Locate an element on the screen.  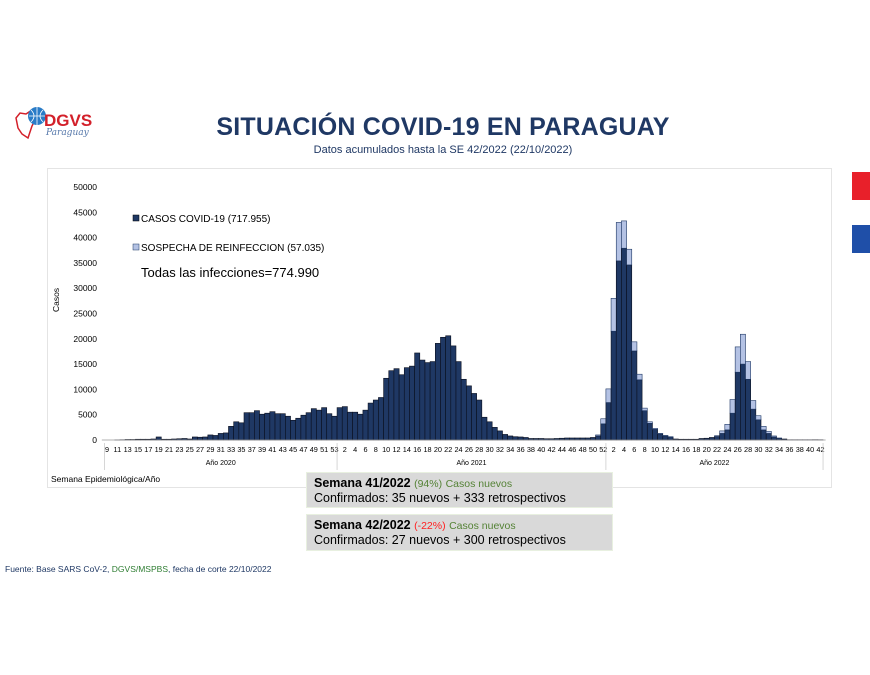
legend-swatch-reinfeccion is located at coordinates (136, 247).